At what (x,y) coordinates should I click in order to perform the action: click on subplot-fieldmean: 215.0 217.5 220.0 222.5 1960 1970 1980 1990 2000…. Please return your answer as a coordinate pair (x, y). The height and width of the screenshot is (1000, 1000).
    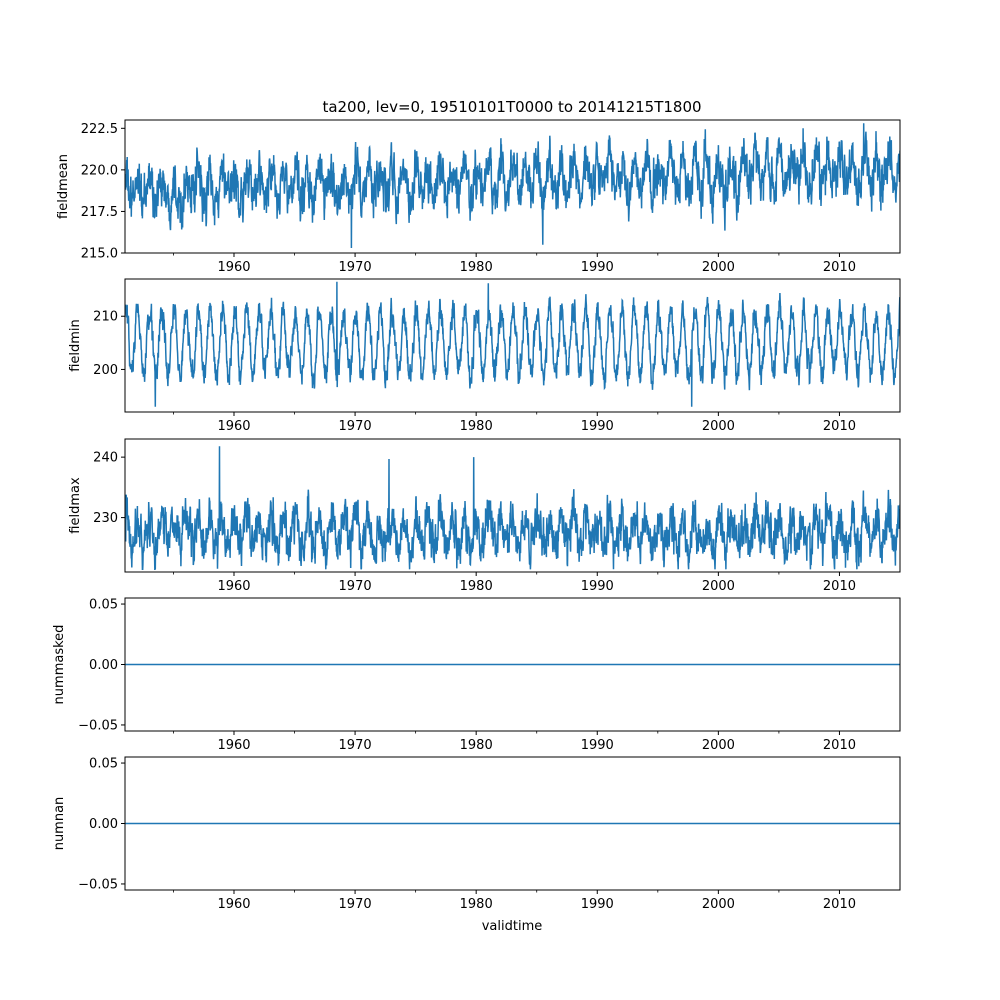
    Looking at the image, I should click on (478, 197).